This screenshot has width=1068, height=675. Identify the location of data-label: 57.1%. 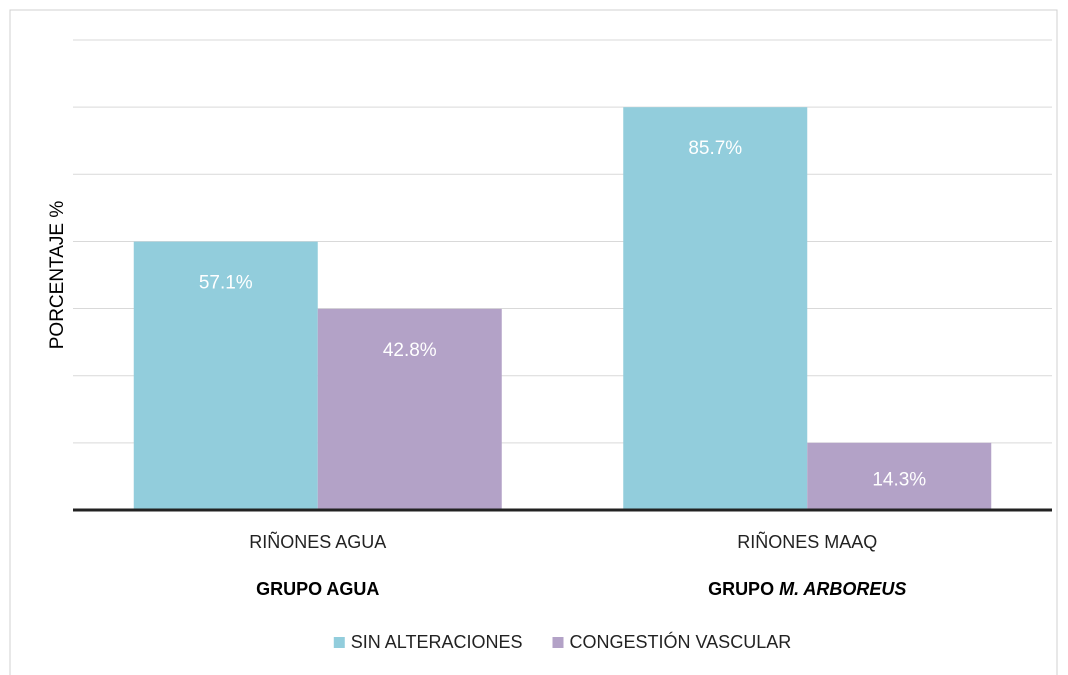
(226, 283).